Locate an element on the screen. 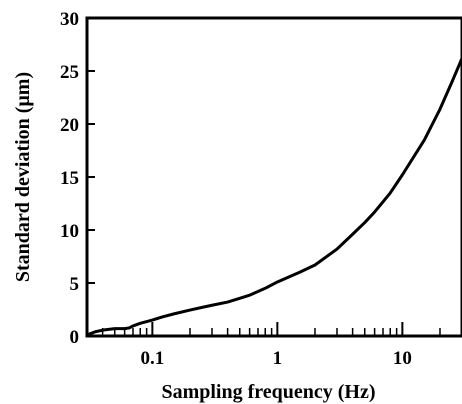  y-axis-title: Standard deviation (μm) is located at coordinates (23, 177).